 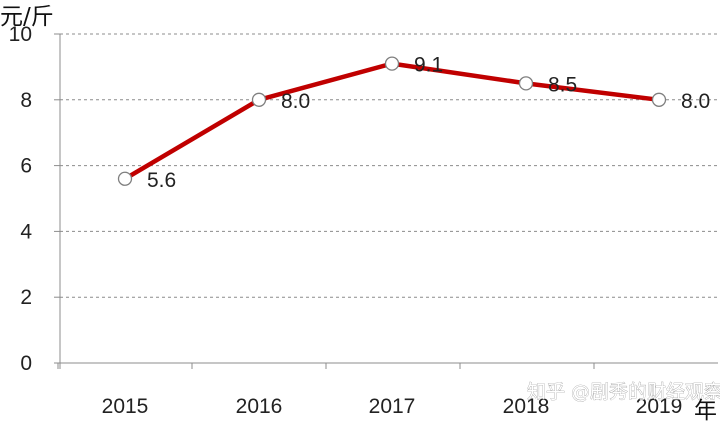 I want to click on x-tick-label: 2017, so click(x=392, y=406).